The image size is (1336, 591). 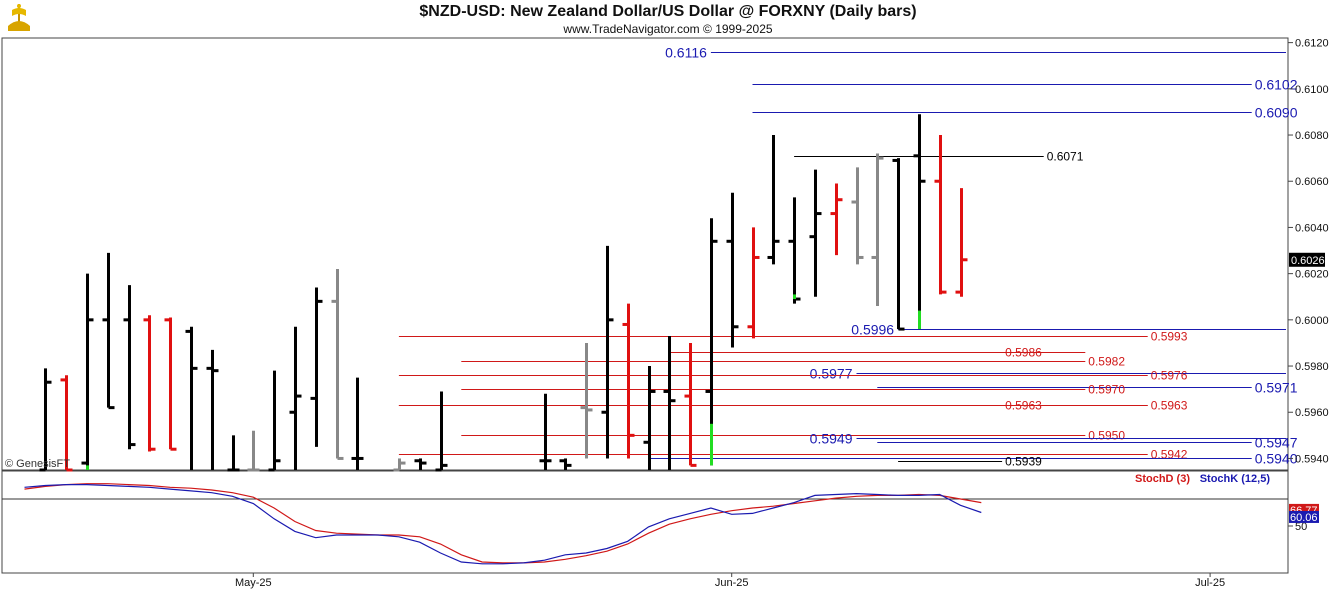 I want to click on y-tick-label: 0.6000, so click(x=1312, y=321).